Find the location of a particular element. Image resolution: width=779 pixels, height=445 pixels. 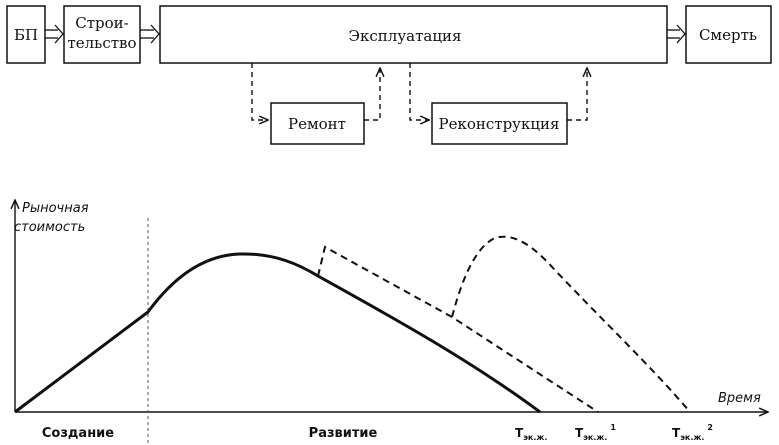

arrow-construction-to-operation is located at coordinates (150, 34).